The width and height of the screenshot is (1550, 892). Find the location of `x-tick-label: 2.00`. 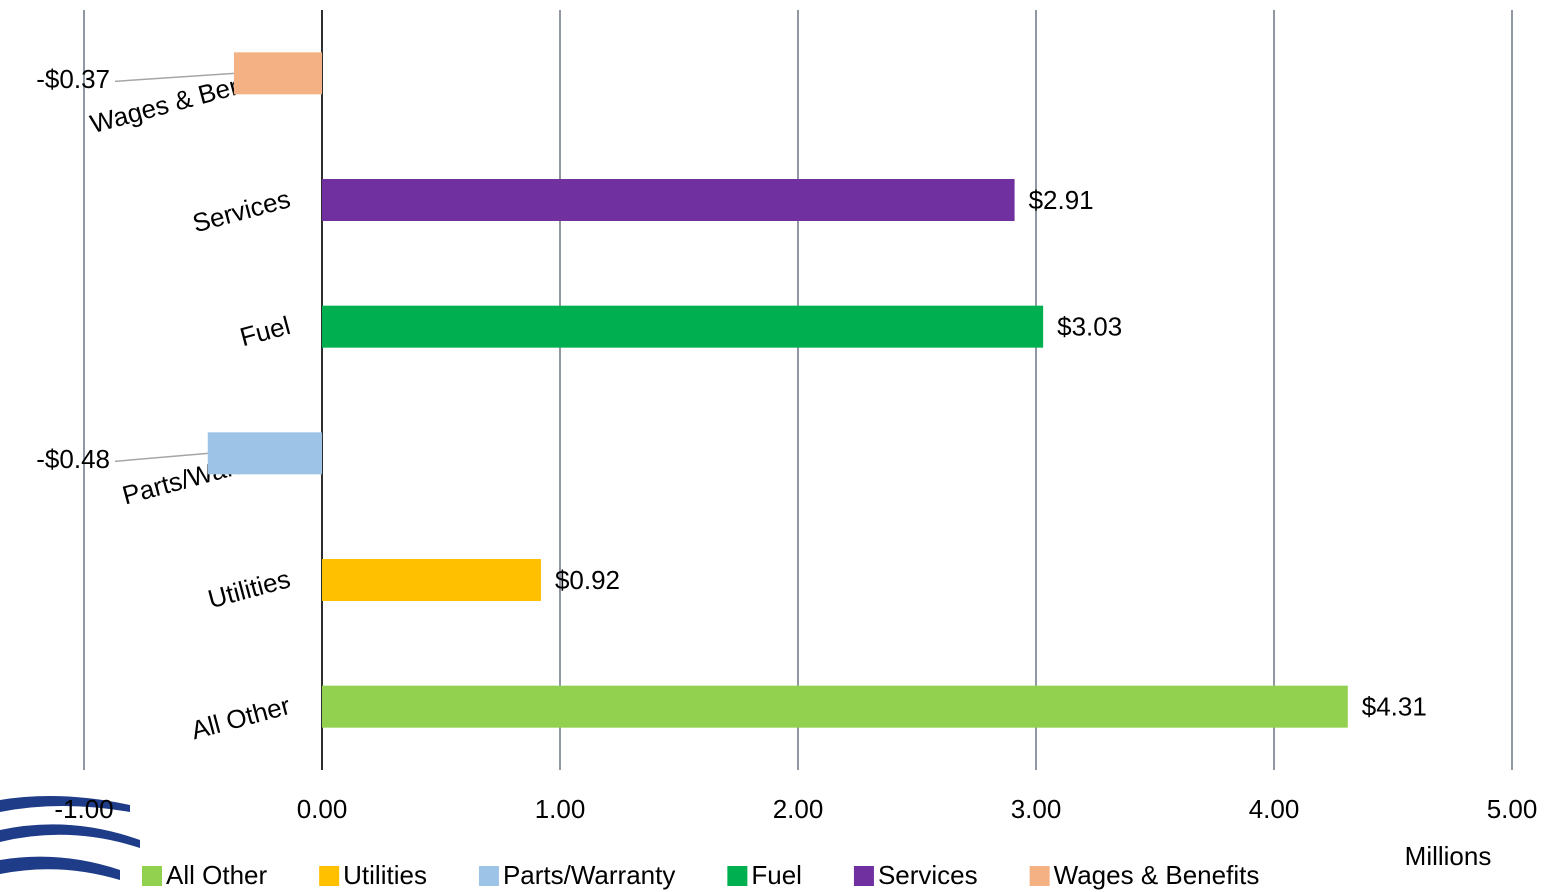

x-tick-label: 2.00 is located at coordinates (798, 809).